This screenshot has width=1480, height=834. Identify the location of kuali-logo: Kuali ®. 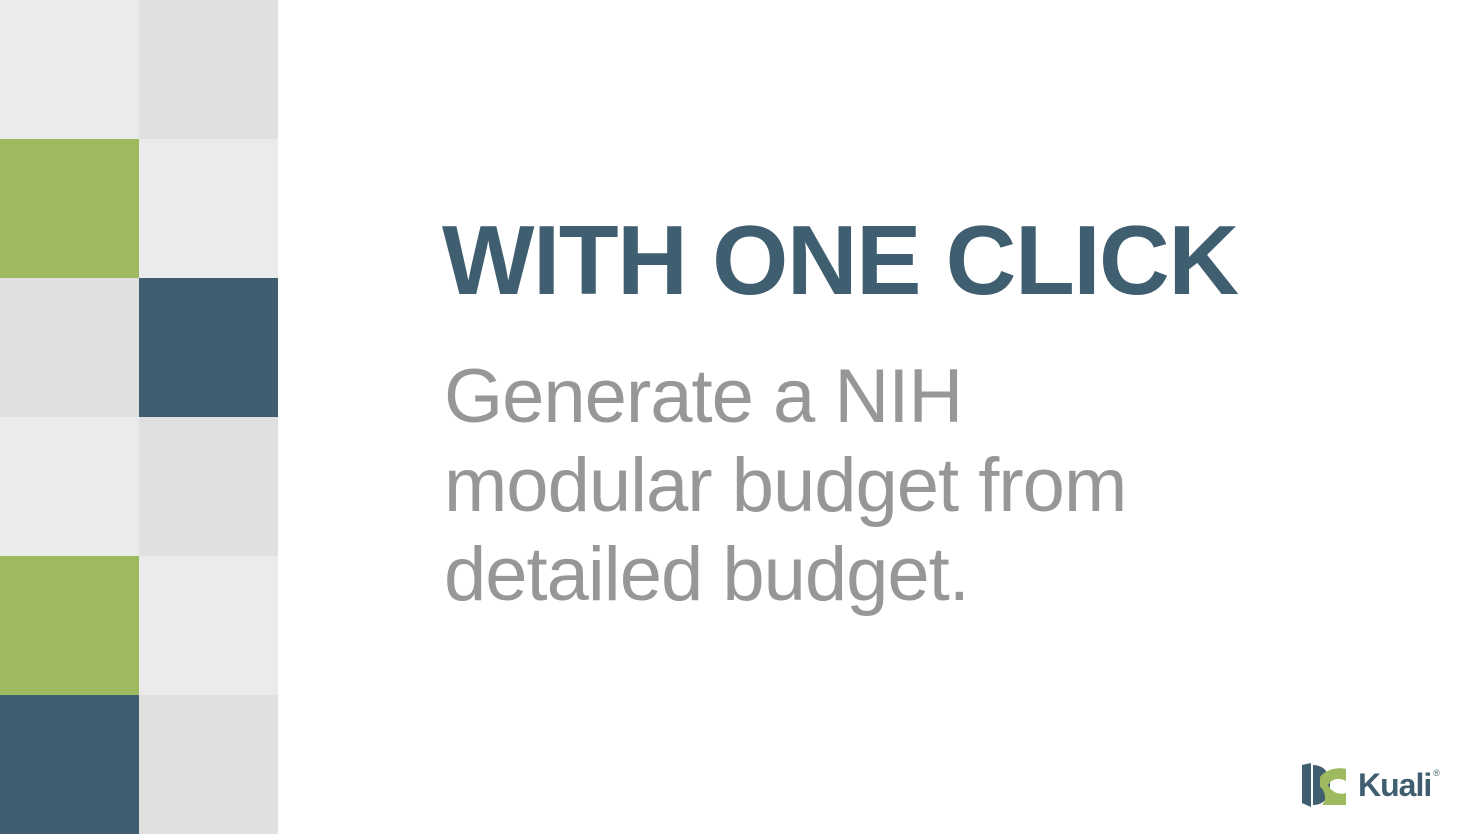
(1371, 785).